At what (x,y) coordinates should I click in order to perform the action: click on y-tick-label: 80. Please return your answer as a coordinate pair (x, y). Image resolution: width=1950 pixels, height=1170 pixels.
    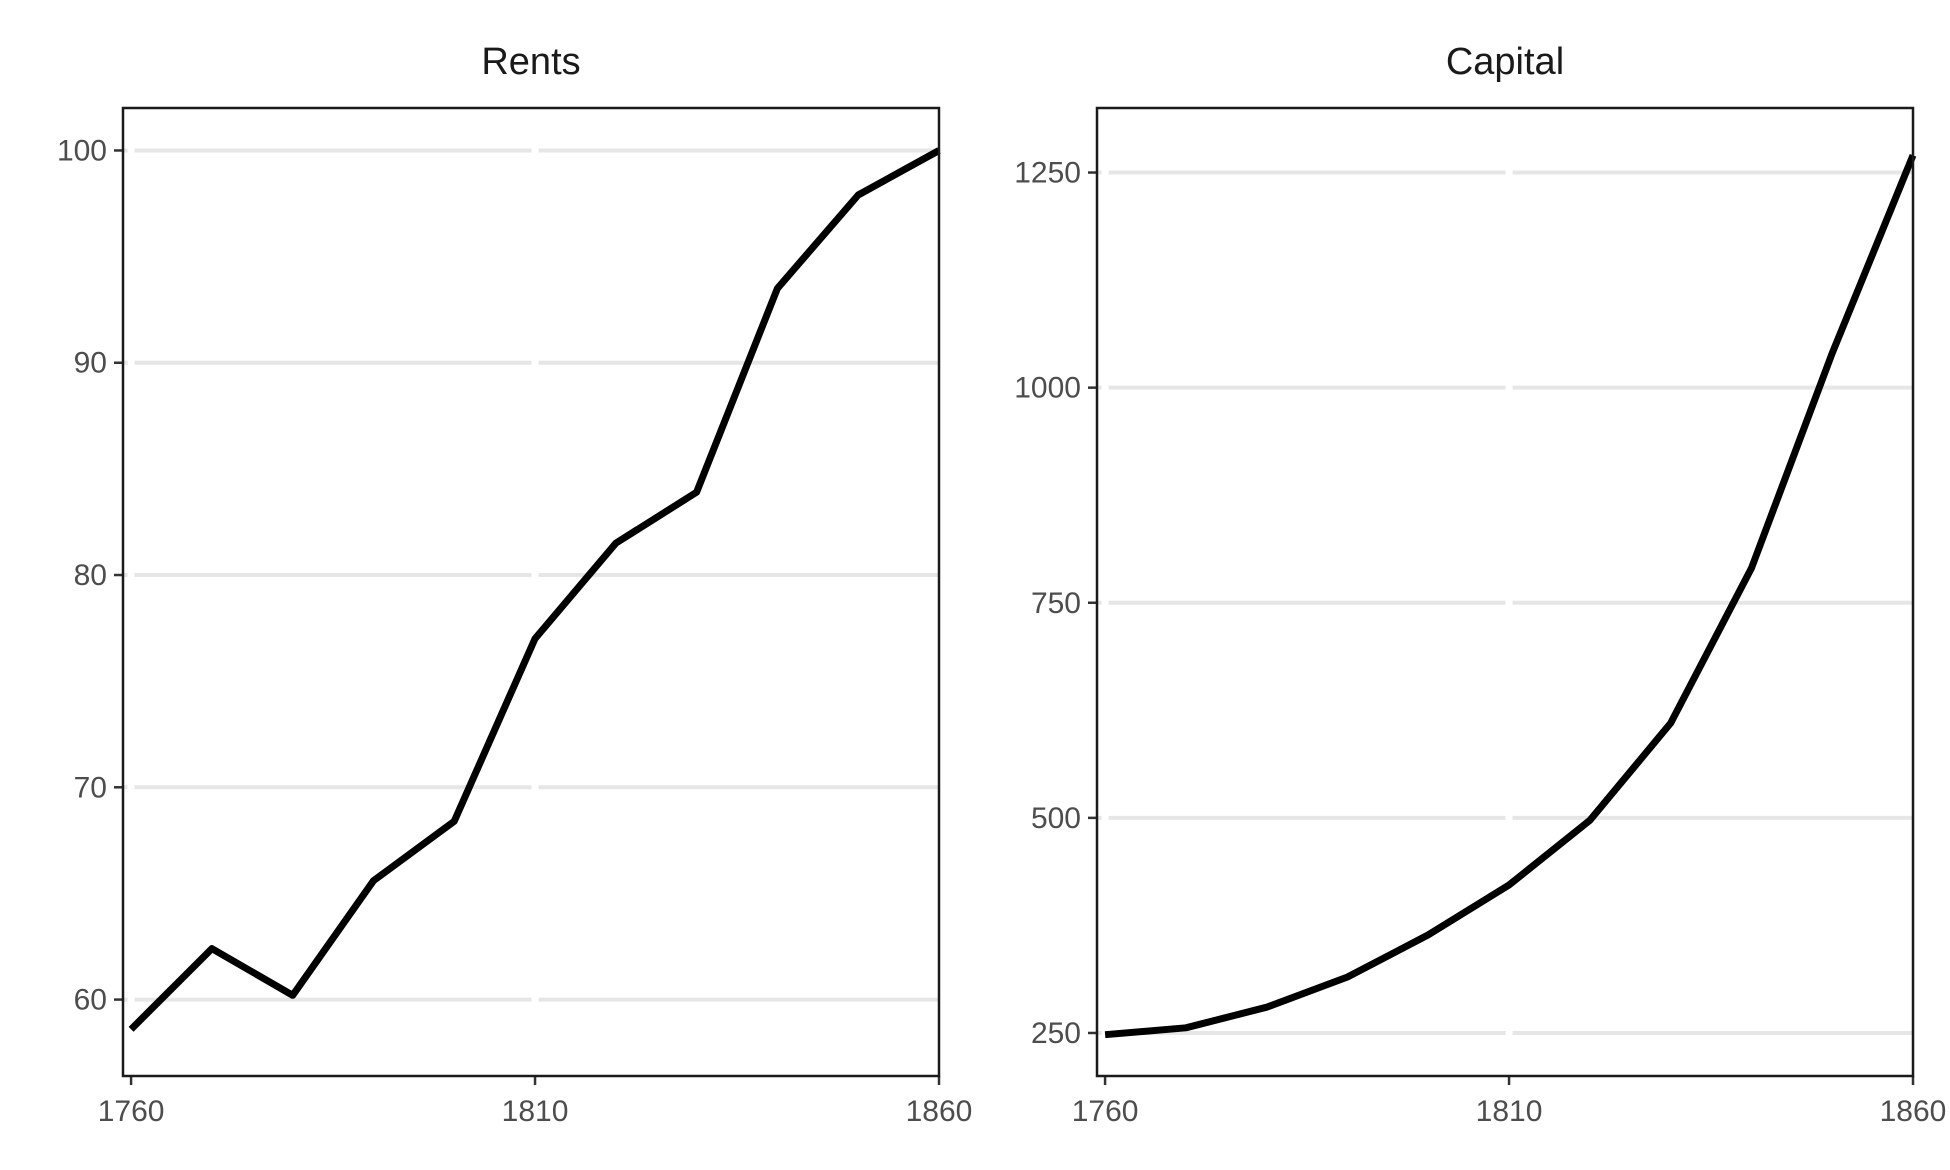
    Looking at the image, I should click on (90, 575).